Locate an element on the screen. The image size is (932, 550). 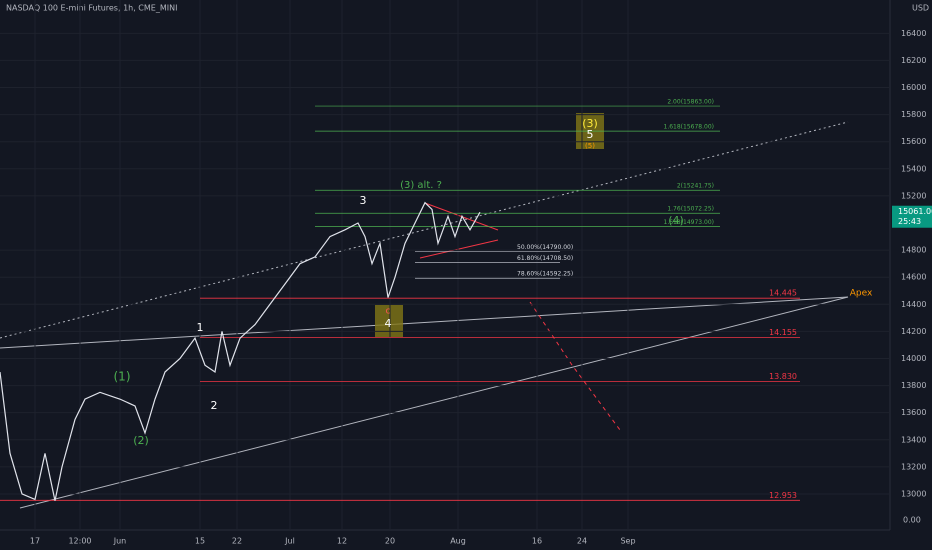
price-badge is located at coordinates (912, 216).